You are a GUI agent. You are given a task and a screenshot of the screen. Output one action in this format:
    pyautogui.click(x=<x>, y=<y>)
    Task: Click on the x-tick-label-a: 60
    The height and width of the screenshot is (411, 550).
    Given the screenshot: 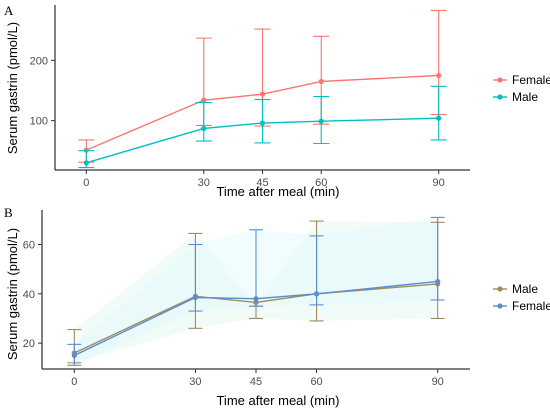 What is the action you would take?
    pyautogui.click(x=321, y=183)
    